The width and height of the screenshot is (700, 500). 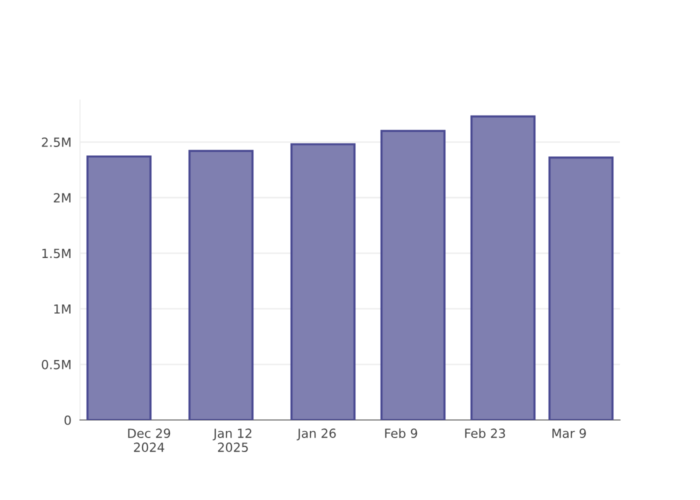 I want to click on x-tick-label: Mar 9, so click(x=569, y=433).